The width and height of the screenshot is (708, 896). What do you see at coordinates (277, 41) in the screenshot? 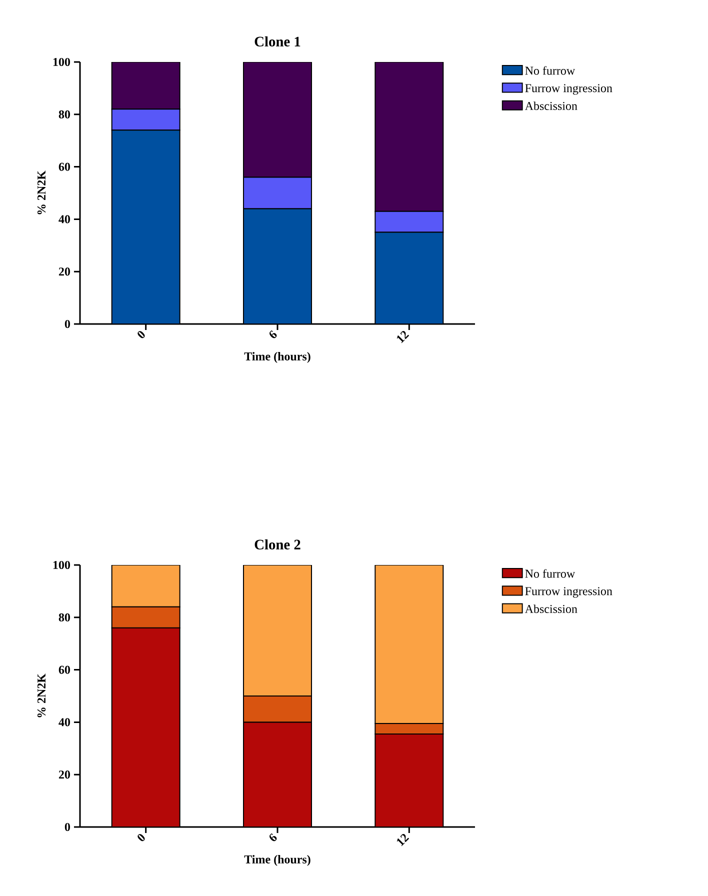
I see `chart-title: Clone 1` at bounding box center [277, 41].